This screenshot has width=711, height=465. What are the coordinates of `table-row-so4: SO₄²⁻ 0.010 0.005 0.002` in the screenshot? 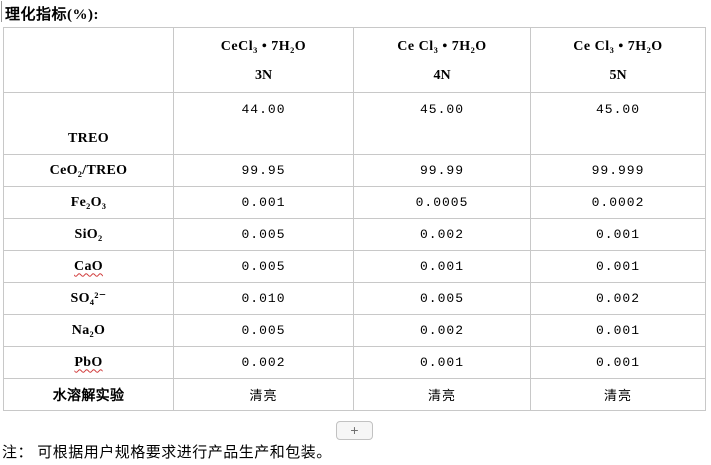 It's located at (354, 298).